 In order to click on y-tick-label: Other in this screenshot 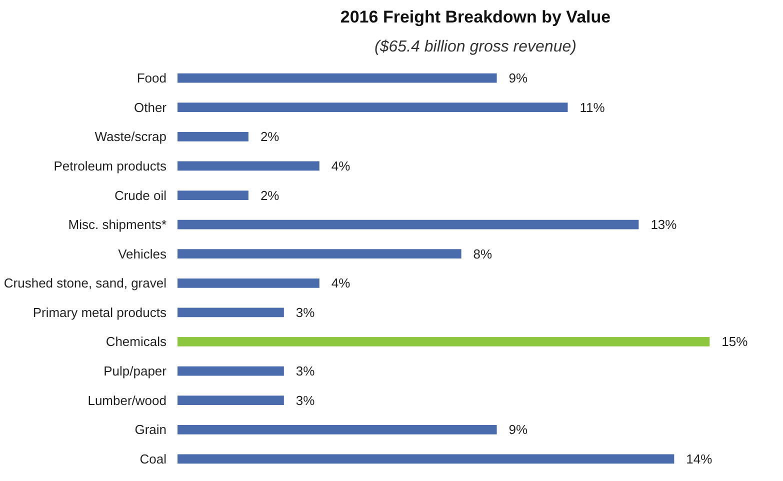, I will do `click(151, 107)`.